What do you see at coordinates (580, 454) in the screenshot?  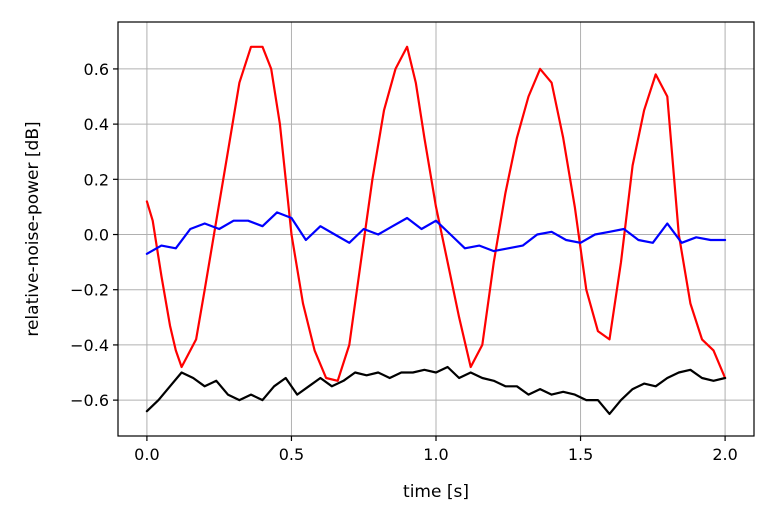 I see `x-tick-label: 1.5` at bounding box center [580, 454].